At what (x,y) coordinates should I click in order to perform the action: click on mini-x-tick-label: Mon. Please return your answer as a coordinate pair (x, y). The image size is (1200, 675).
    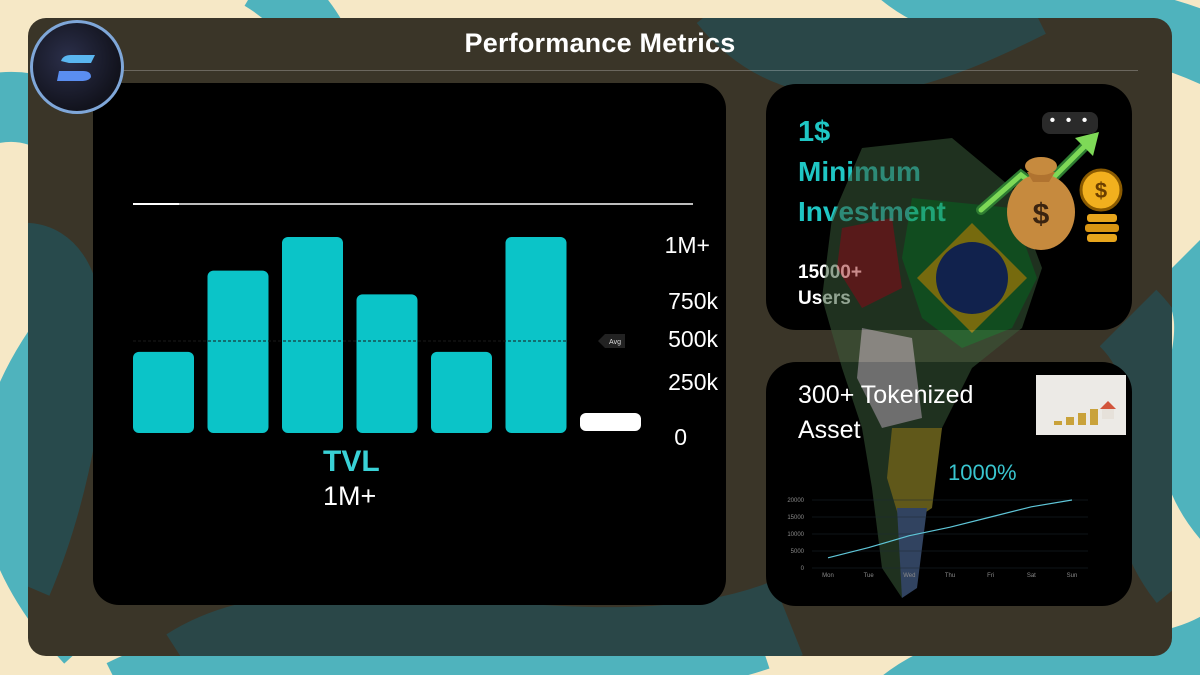
    Looking at the image, I should click on (828, 576).